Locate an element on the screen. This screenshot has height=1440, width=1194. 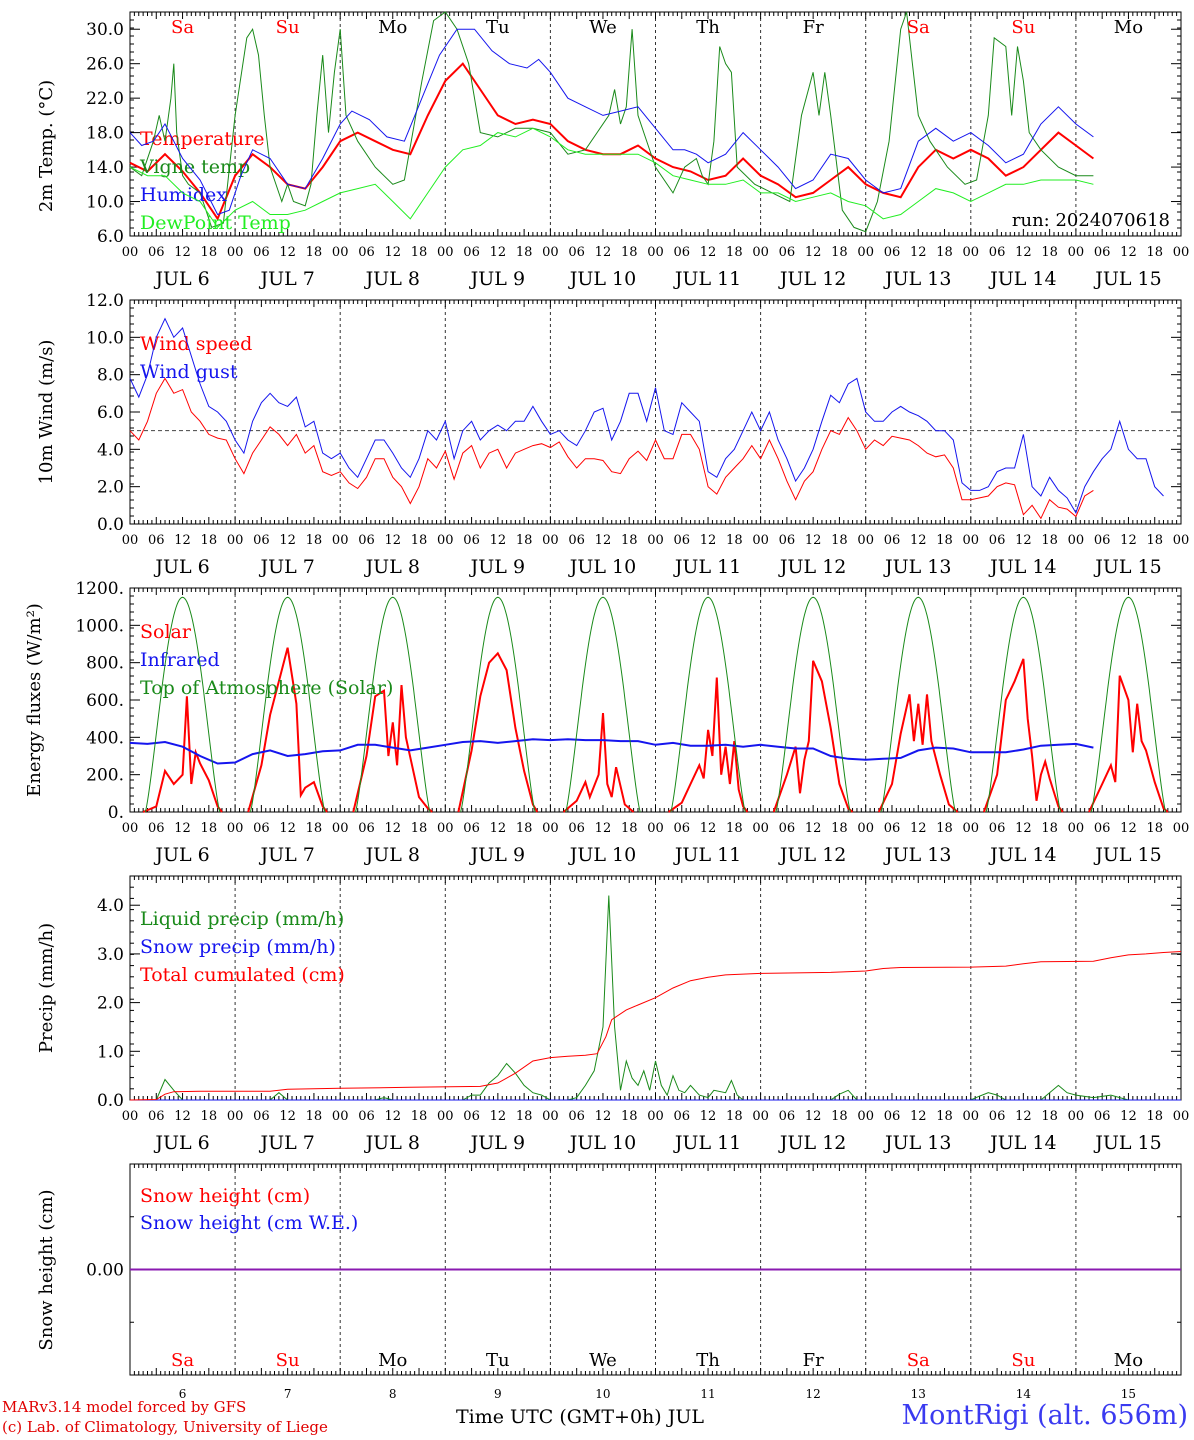
run-label: run: 2024070618 is located at coordinates (1091, 220).